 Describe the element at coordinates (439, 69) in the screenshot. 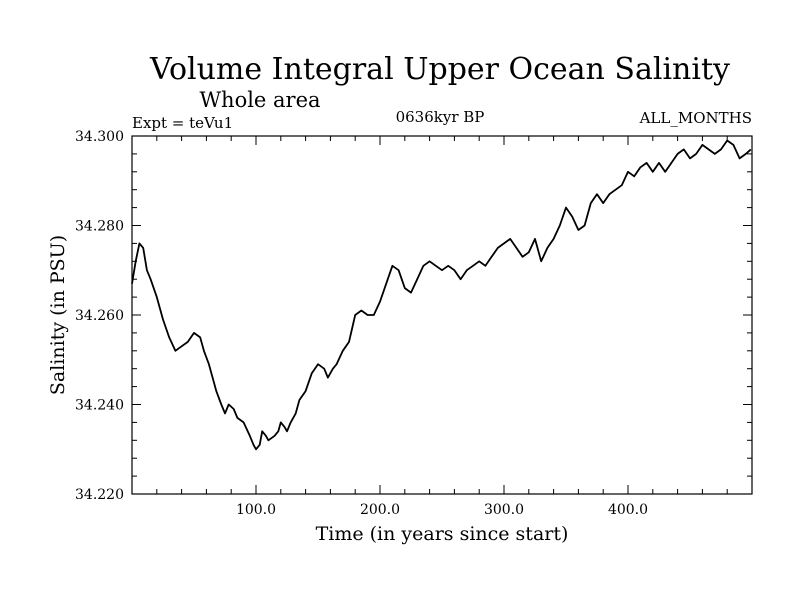

I see `chart-title: Volume Integral Upper Ocean Salinity` at that location.